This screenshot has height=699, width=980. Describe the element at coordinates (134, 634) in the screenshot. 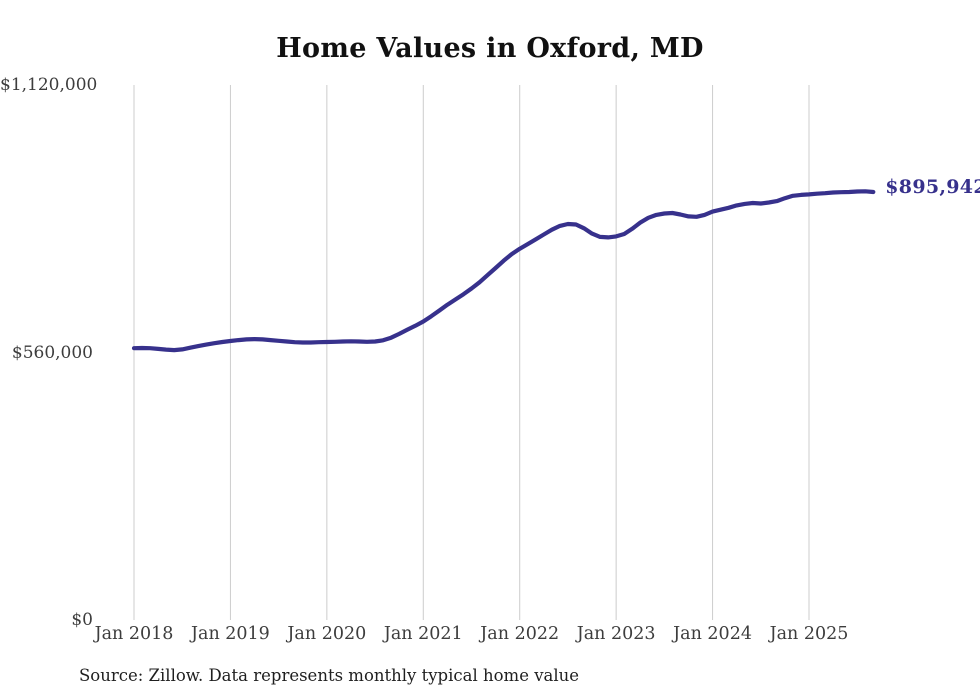

I see `x-tick-label: Jan 2018` at that location.